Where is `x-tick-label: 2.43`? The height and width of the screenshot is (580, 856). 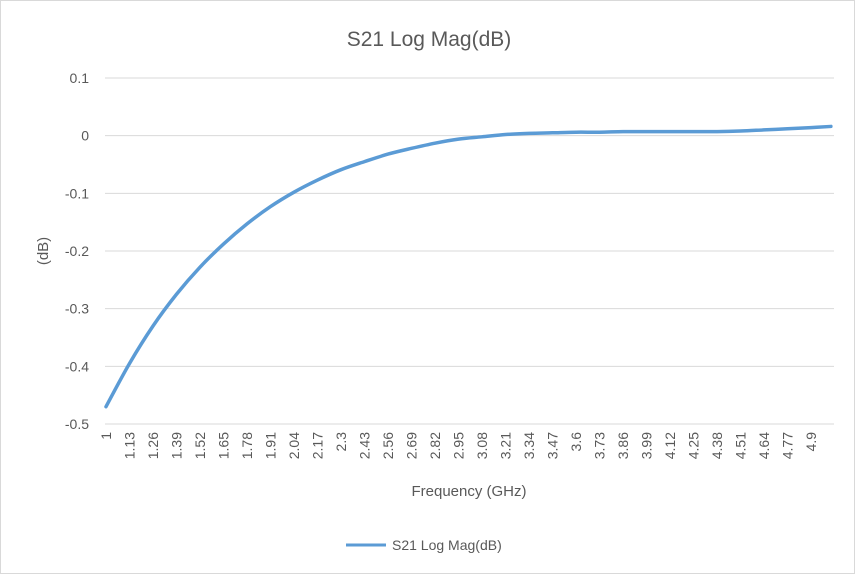 x-tick-label: 2.43 is located at coordinates (365, 445).